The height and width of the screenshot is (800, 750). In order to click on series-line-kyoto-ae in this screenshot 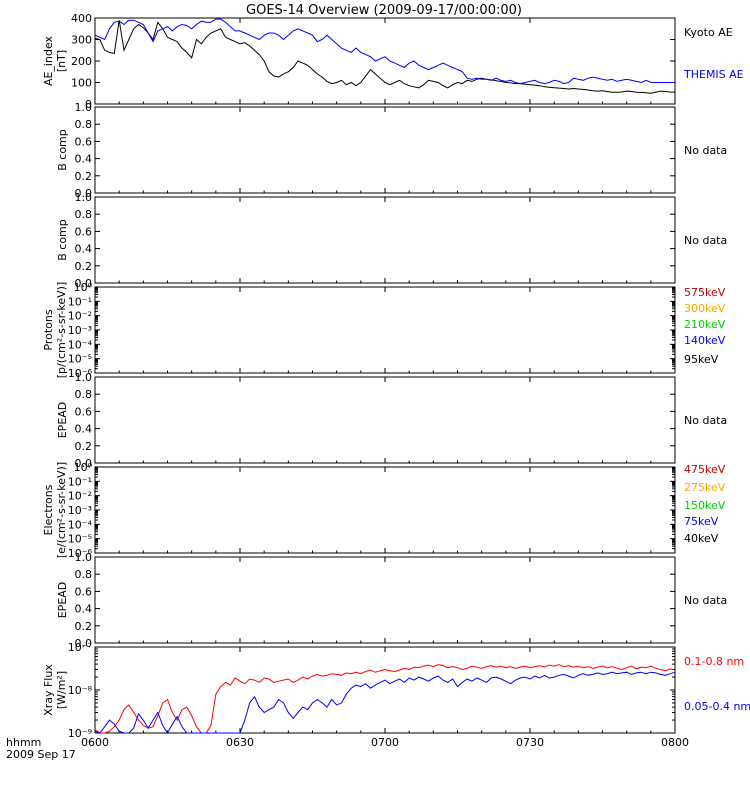, I will do `click(385, 57)`.